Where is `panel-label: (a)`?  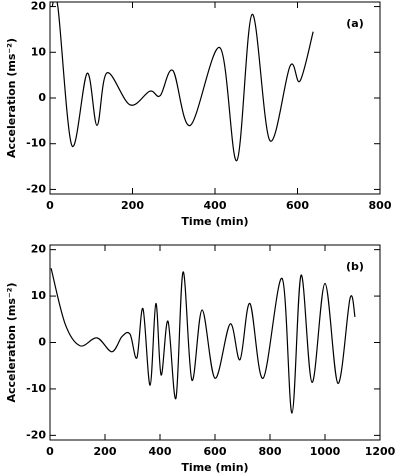 panel-label: (a) is located at coordinates (354, 23).